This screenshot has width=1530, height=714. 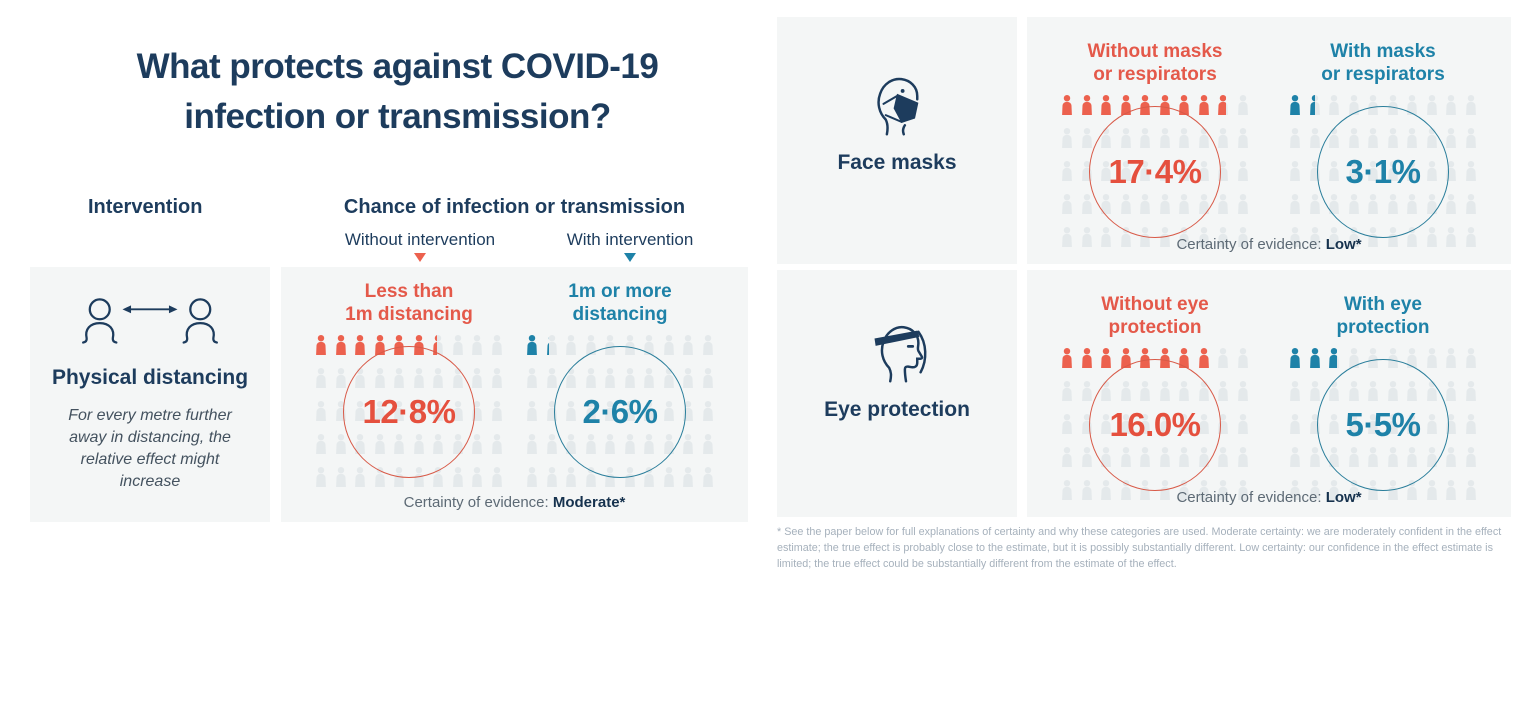 I want to click on group-title: Less than 1m distancing, so click(x=409, y=303).